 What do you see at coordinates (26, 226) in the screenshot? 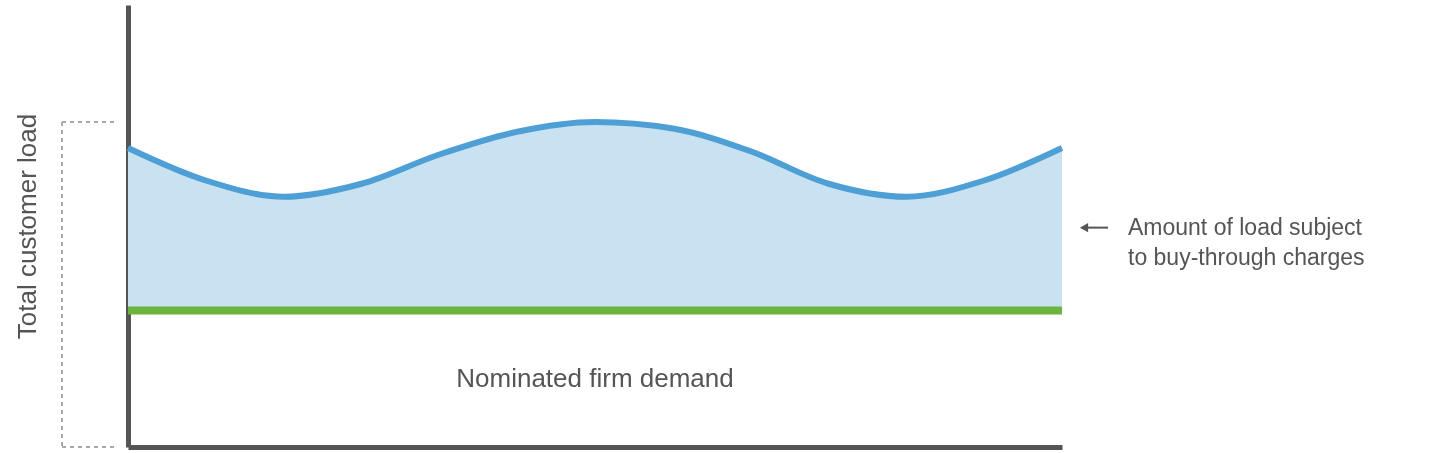
I see `y-axis-title: Total customer load` at bounding box center [26, 226].